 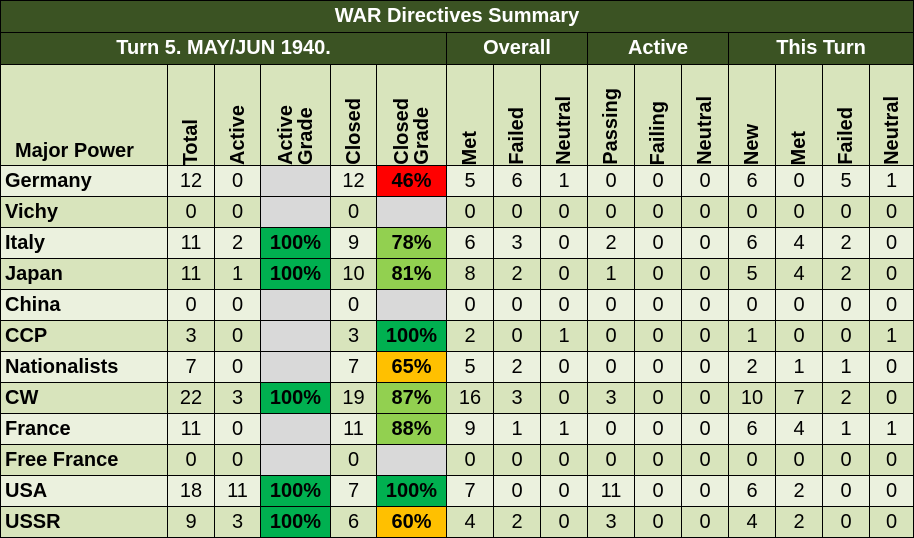 What do you see at coordinates (564, 115) in the screenshot?
I see `column-header-neutral: Neutral` at bounding box center [564, 115].